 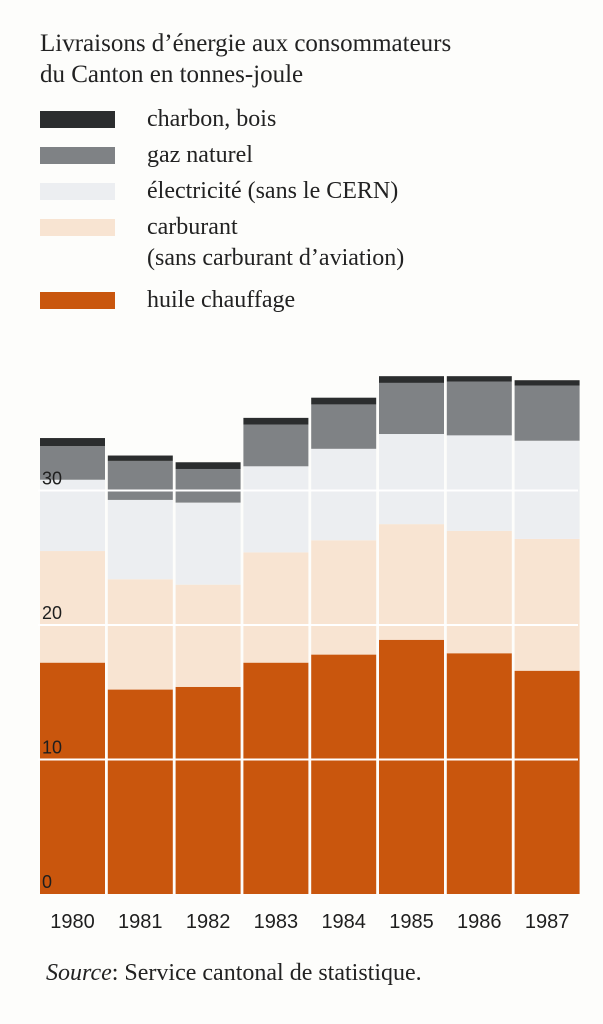 I want to click on legend-swatch-charbon, so click(x=77, y=119).